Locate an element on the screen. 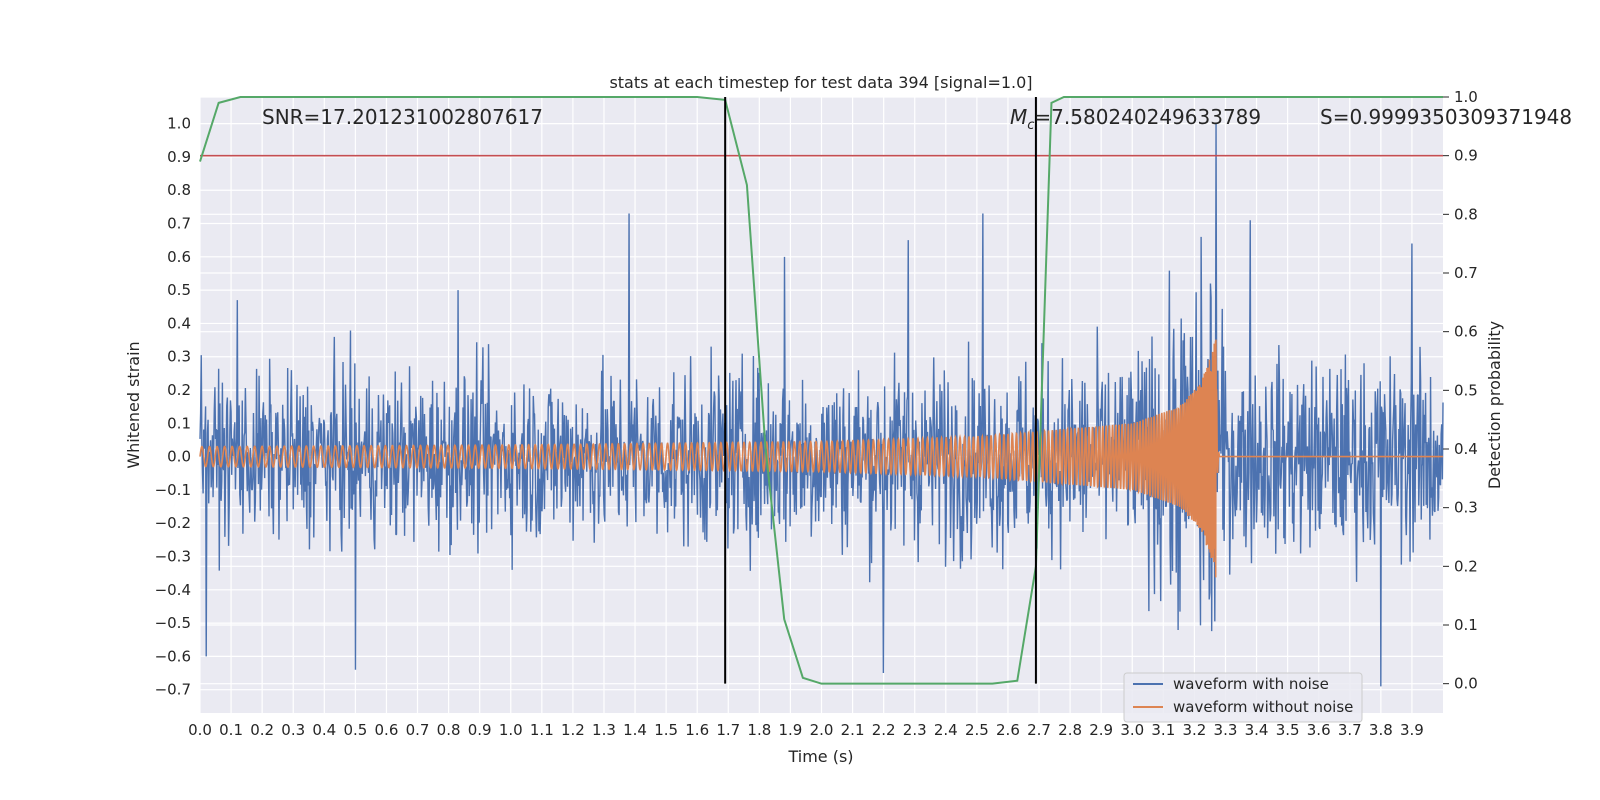 Image resolution: width=1600 pixels, height=800 pixels. chirp-mass-annotation: Mc=7.580240249633789 is located at coordinates (1135, 119).